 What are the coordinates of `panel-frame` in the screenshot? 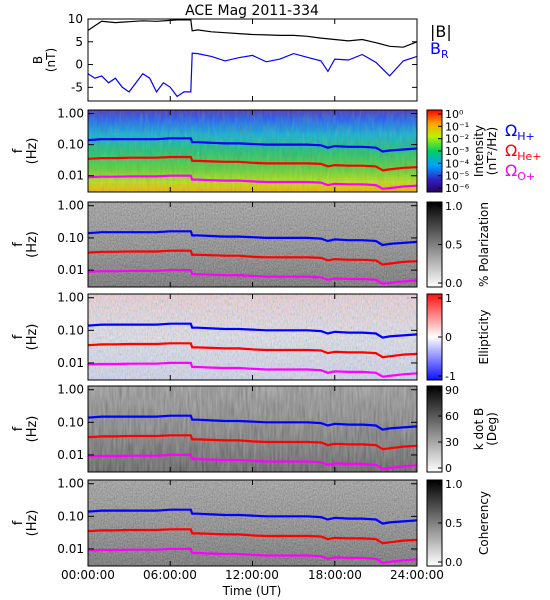 It's located at (252, 60).